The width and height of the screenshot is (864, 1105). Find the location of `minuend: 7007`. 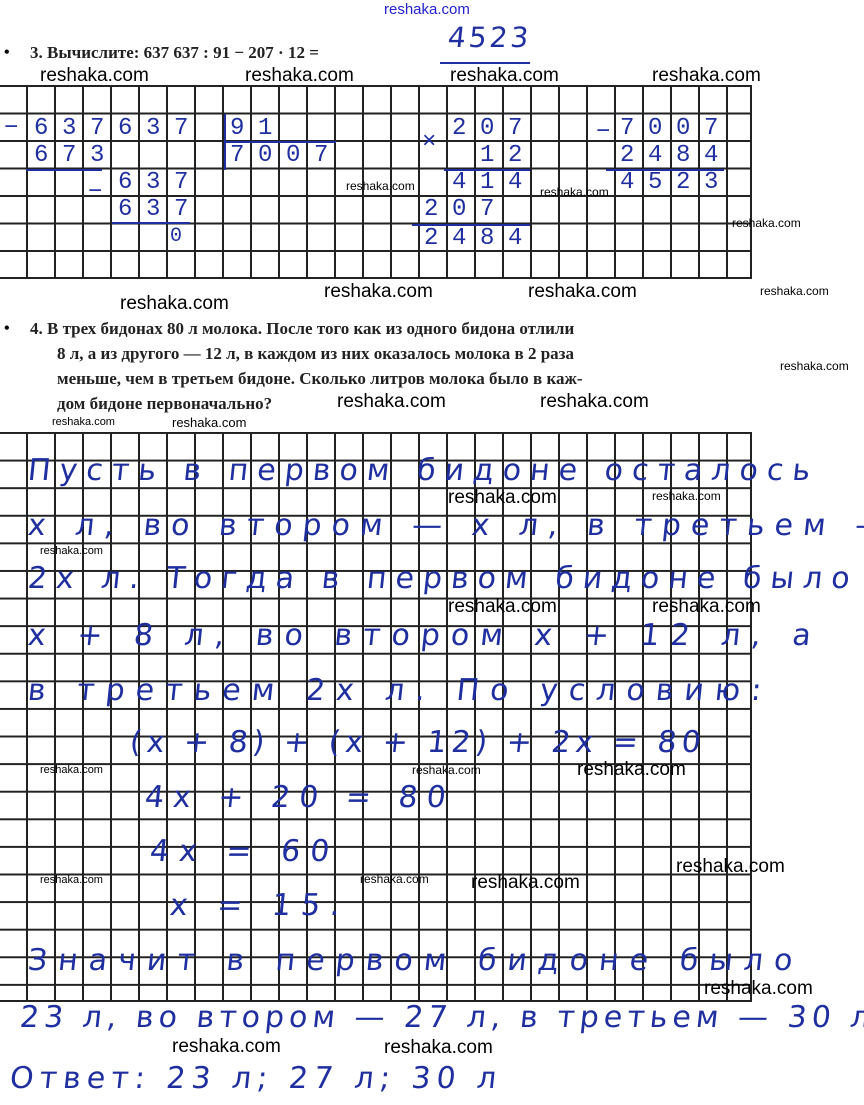

minuend: 7007 is located at coordinates (676, 128).